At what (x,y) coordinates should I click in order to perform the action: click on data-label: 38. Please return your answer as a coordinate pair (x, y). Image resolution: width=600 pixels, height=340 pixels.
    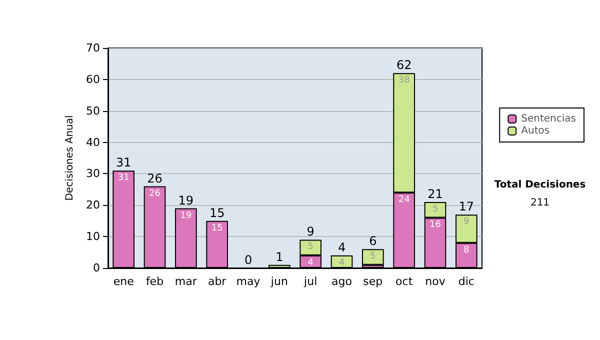
    Looking at the image, I should click on (404, 81).